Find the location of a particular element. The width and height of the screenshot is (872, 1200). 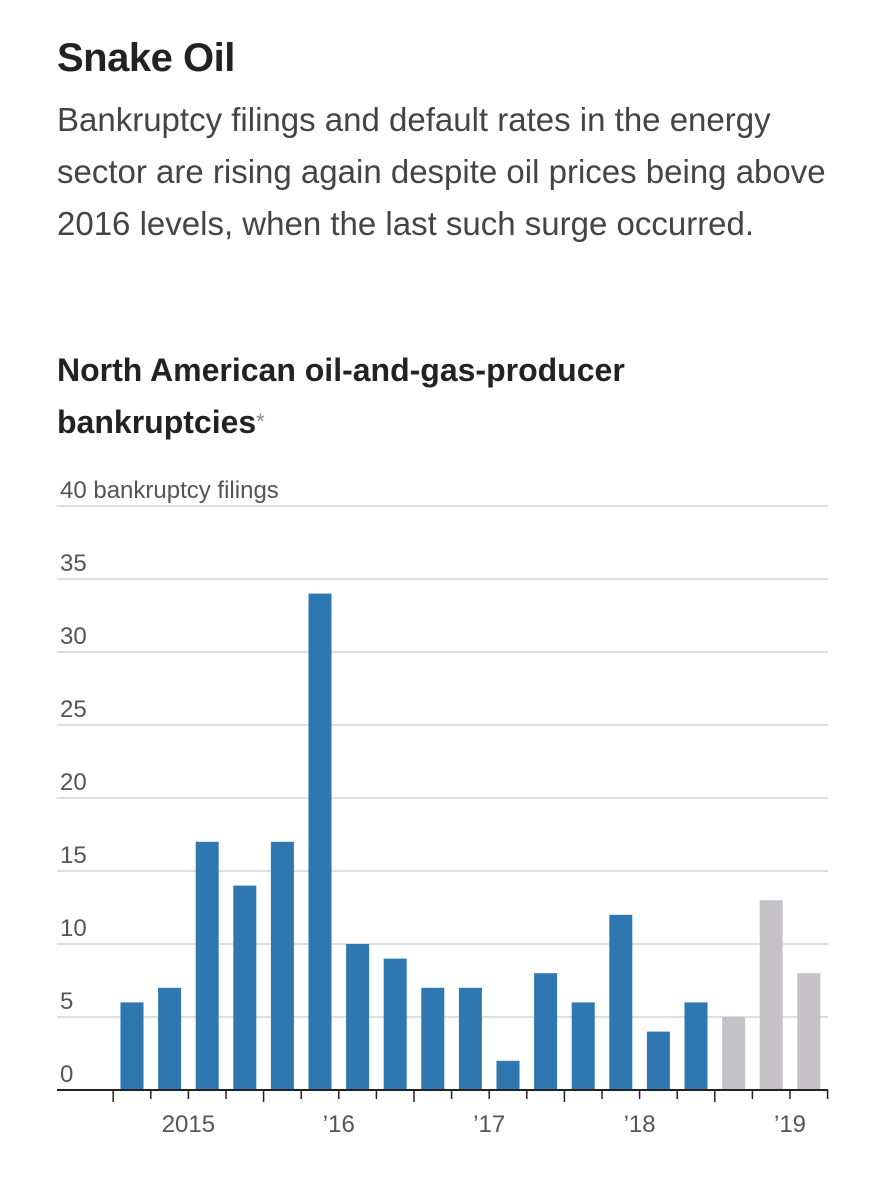

bar-2017-q3 is located at coordinates (508, 1075).